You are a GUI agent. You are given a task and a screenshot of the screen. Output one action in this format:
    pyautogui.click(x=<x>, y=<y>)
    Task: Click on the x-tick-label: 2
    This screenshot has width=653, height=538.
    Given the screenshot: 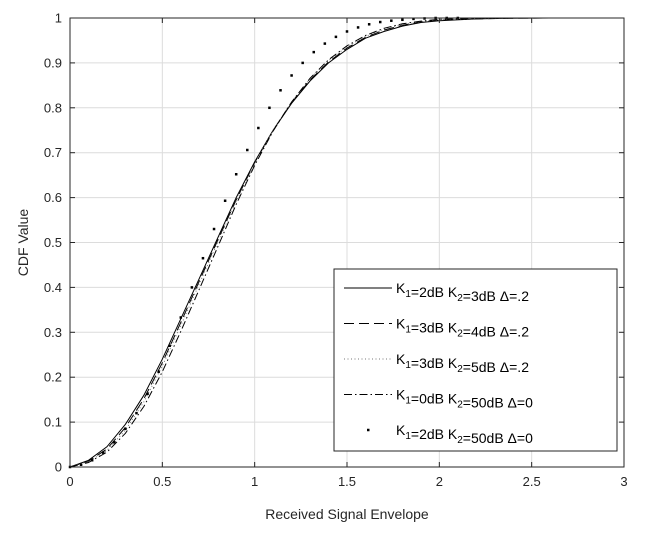 What is the action you would take?
    pyautogui.click(x=439, y=481)
    